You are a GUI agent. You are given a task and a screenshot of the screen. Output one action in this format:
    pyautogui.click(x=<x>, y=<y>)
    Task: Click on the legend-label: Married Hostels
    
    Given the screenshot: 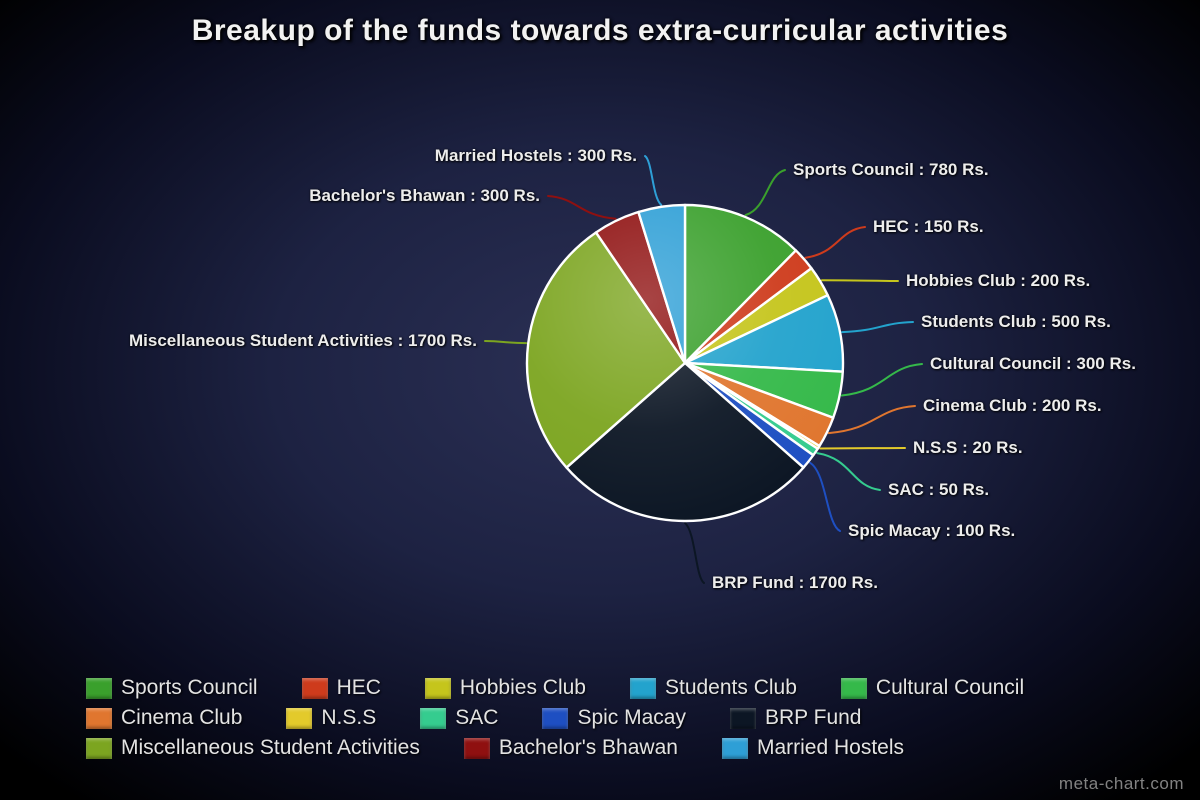 What is the action you would take?
    pyautogui.click(x=830, y=747)
    